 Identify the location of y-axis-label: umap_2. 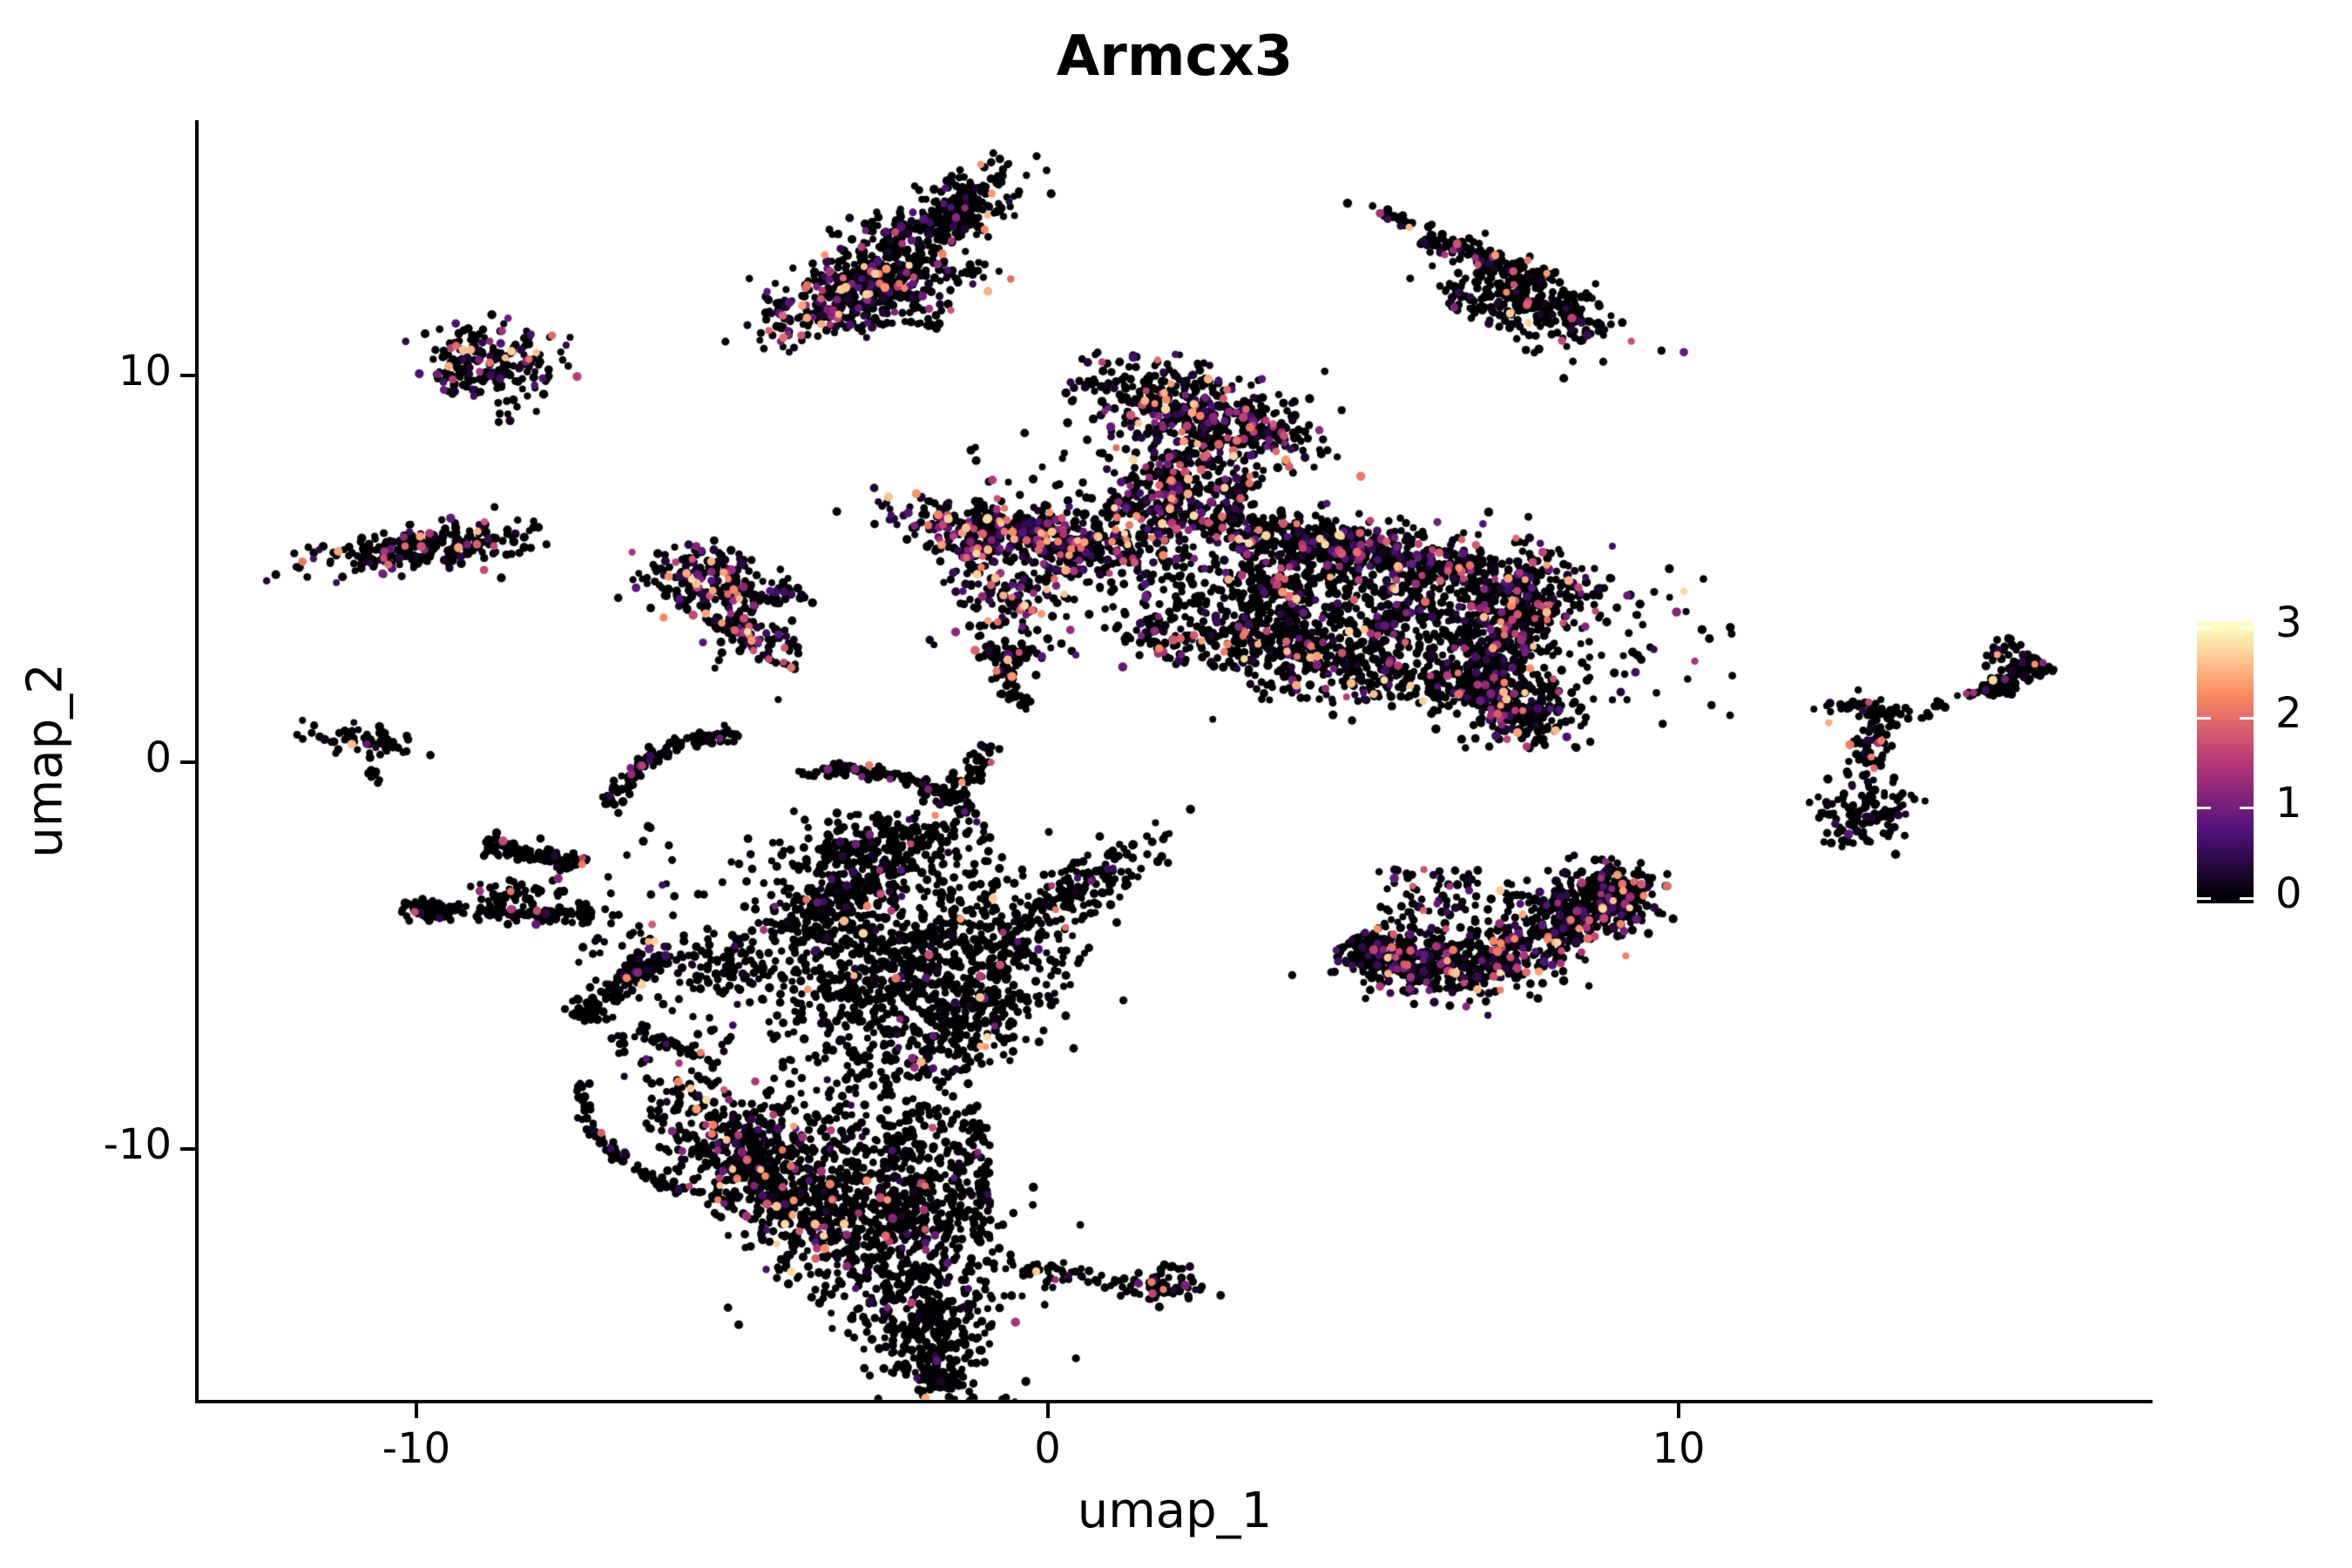
(45, 761).